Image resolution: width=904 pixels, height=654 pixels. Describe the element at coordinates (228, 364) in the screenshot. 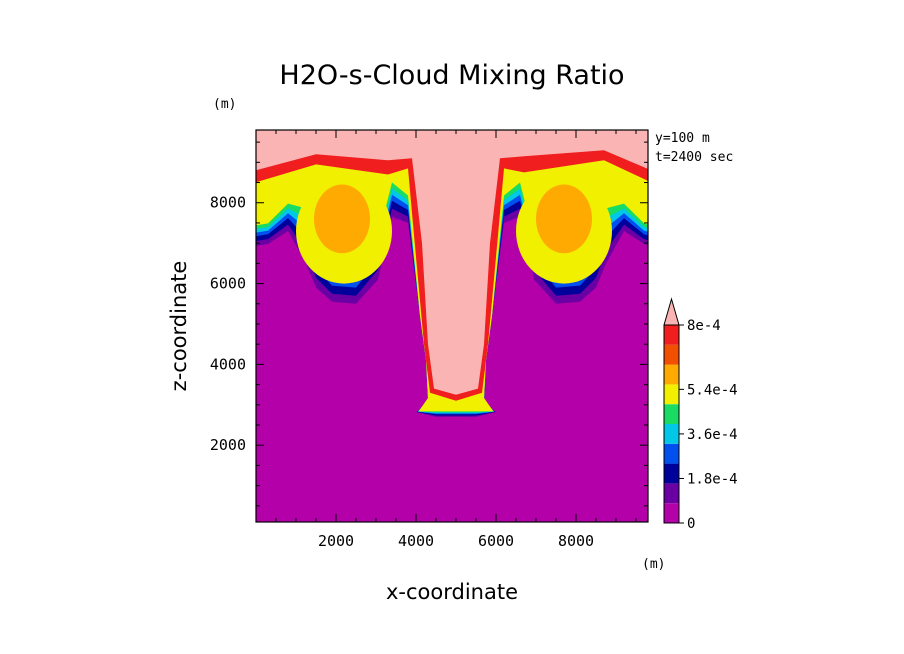

I see `z-tick-label: 4000` at that location.